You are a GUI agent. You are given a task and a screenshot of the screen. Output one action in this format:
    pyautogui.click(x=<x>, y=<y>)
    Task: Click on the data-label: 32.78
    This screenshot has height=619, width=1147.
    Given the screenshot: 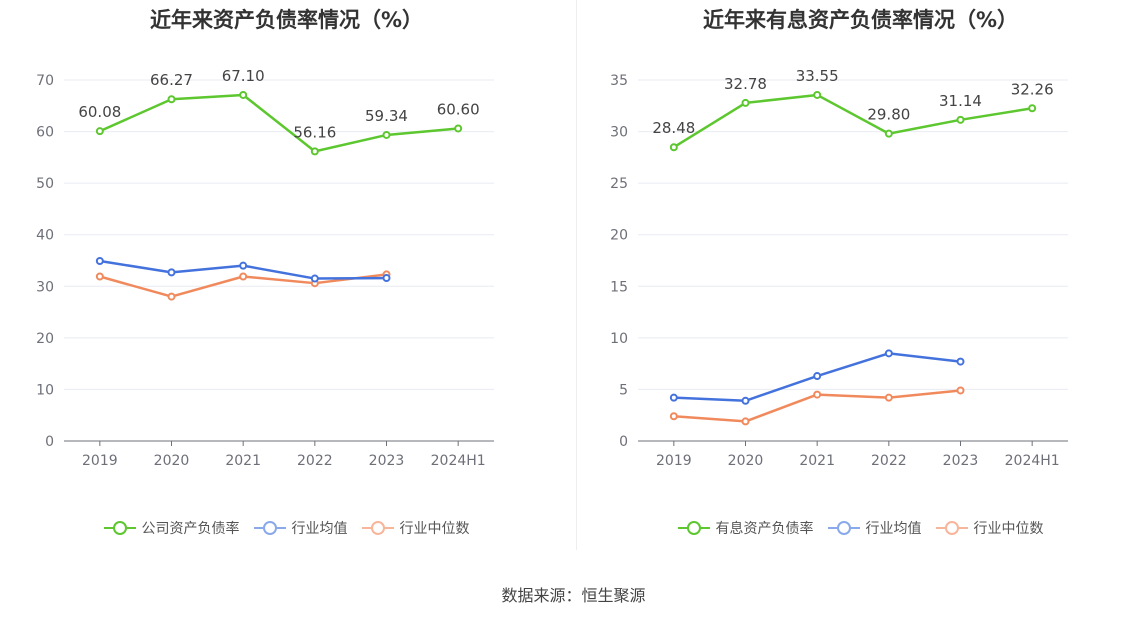 What is the action you would take?
    pyautogui.click(x=745, y=84)
    